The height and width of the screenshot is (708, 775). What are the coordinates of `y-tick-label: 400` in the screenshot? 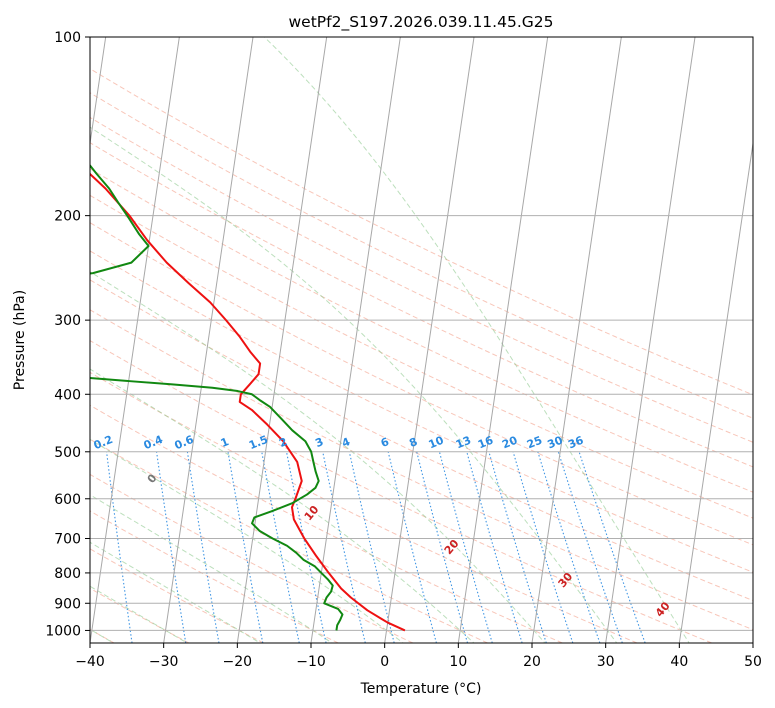 It's located at (67, 395).